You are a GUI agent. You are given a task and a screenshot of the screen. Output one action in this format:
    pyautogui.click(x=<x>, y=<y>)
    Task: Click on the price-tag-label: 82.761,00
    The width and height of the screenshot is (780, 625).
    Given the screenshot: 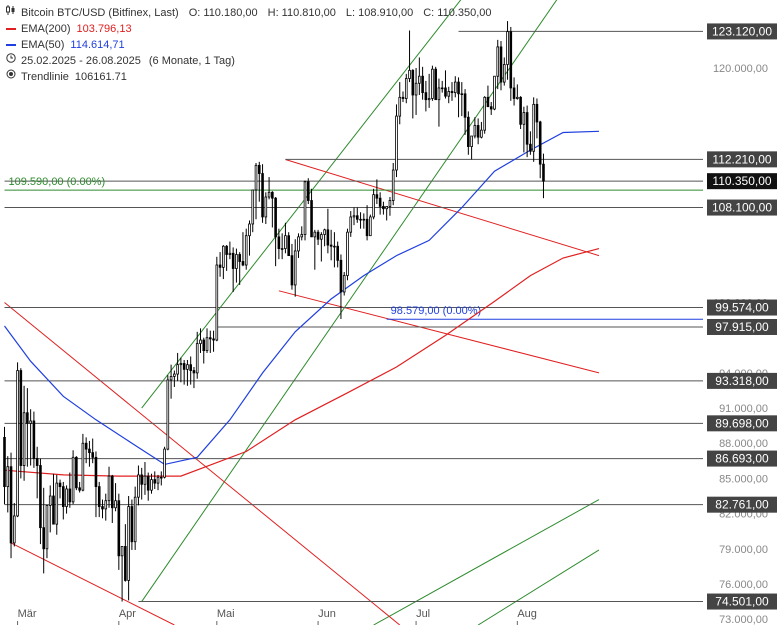 What is the action you would take?
    pyautogui.click(x=742, y=505)
    